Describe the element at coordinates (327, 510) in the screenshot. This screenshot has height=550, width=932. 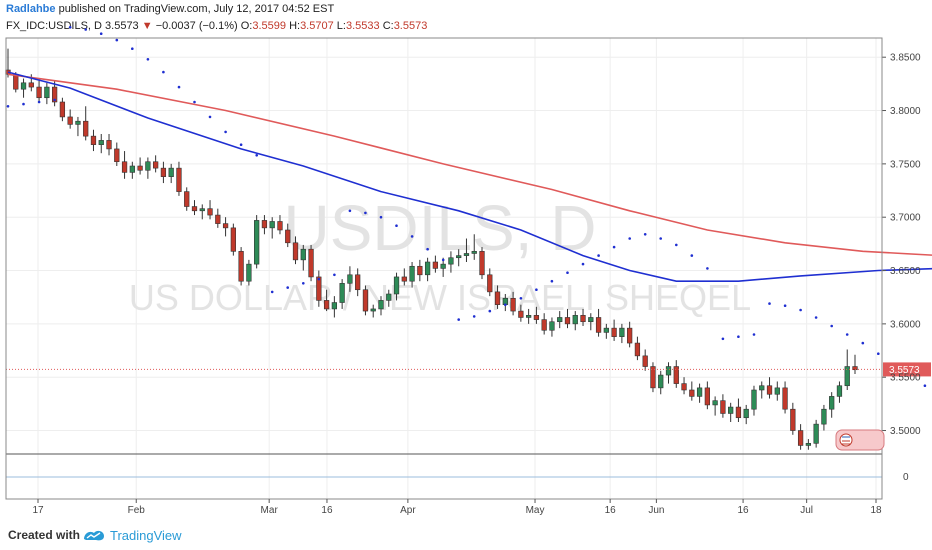
I see `x-tick-label: 16` at that location.